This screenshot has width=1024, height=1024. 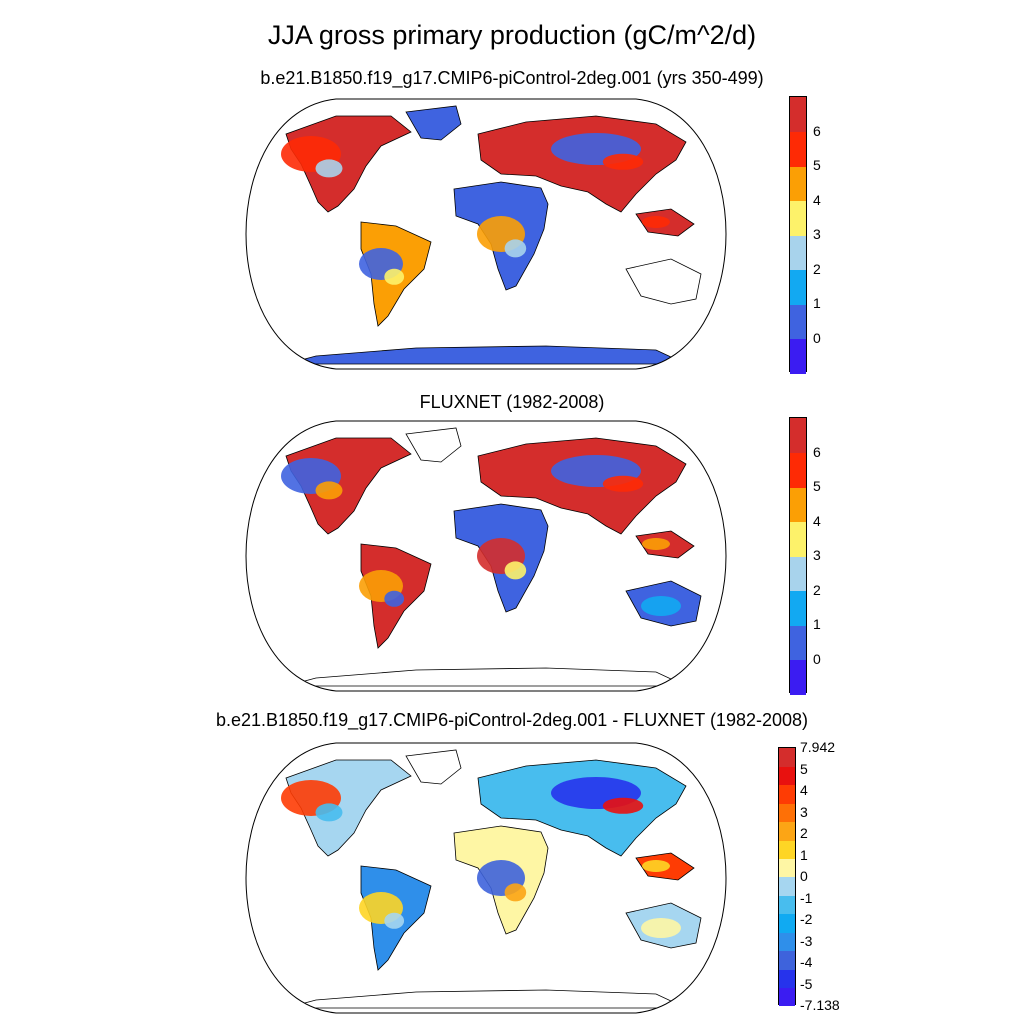 I want to click on land-australia, so click(x=663, y=281).